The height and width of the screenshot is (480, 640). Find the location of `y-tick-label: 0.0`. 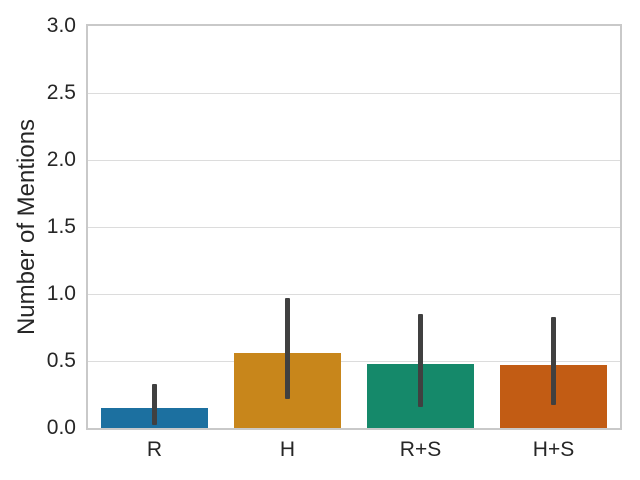

y-tick-label: 0.0 is located at coordinates (61, 427).